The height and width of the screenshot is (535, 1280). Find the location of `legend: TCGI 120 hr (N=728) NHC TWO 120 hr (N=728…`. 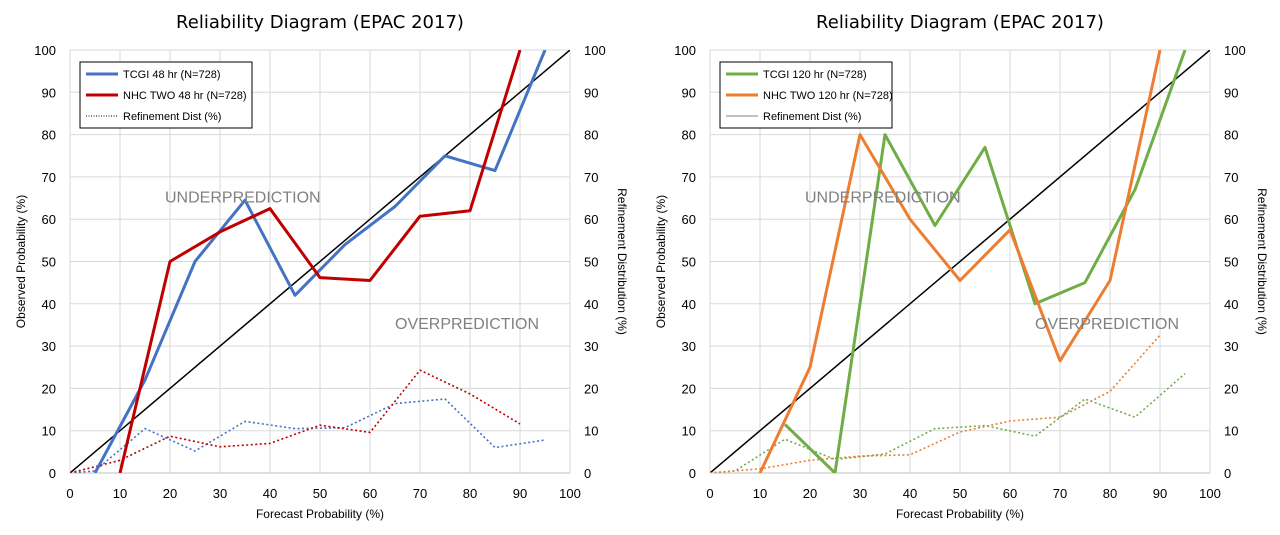

legend: TCGI 120 hr (N=728) NHC TWO 120 hr (N=728… is located at coordinates (806, 95).